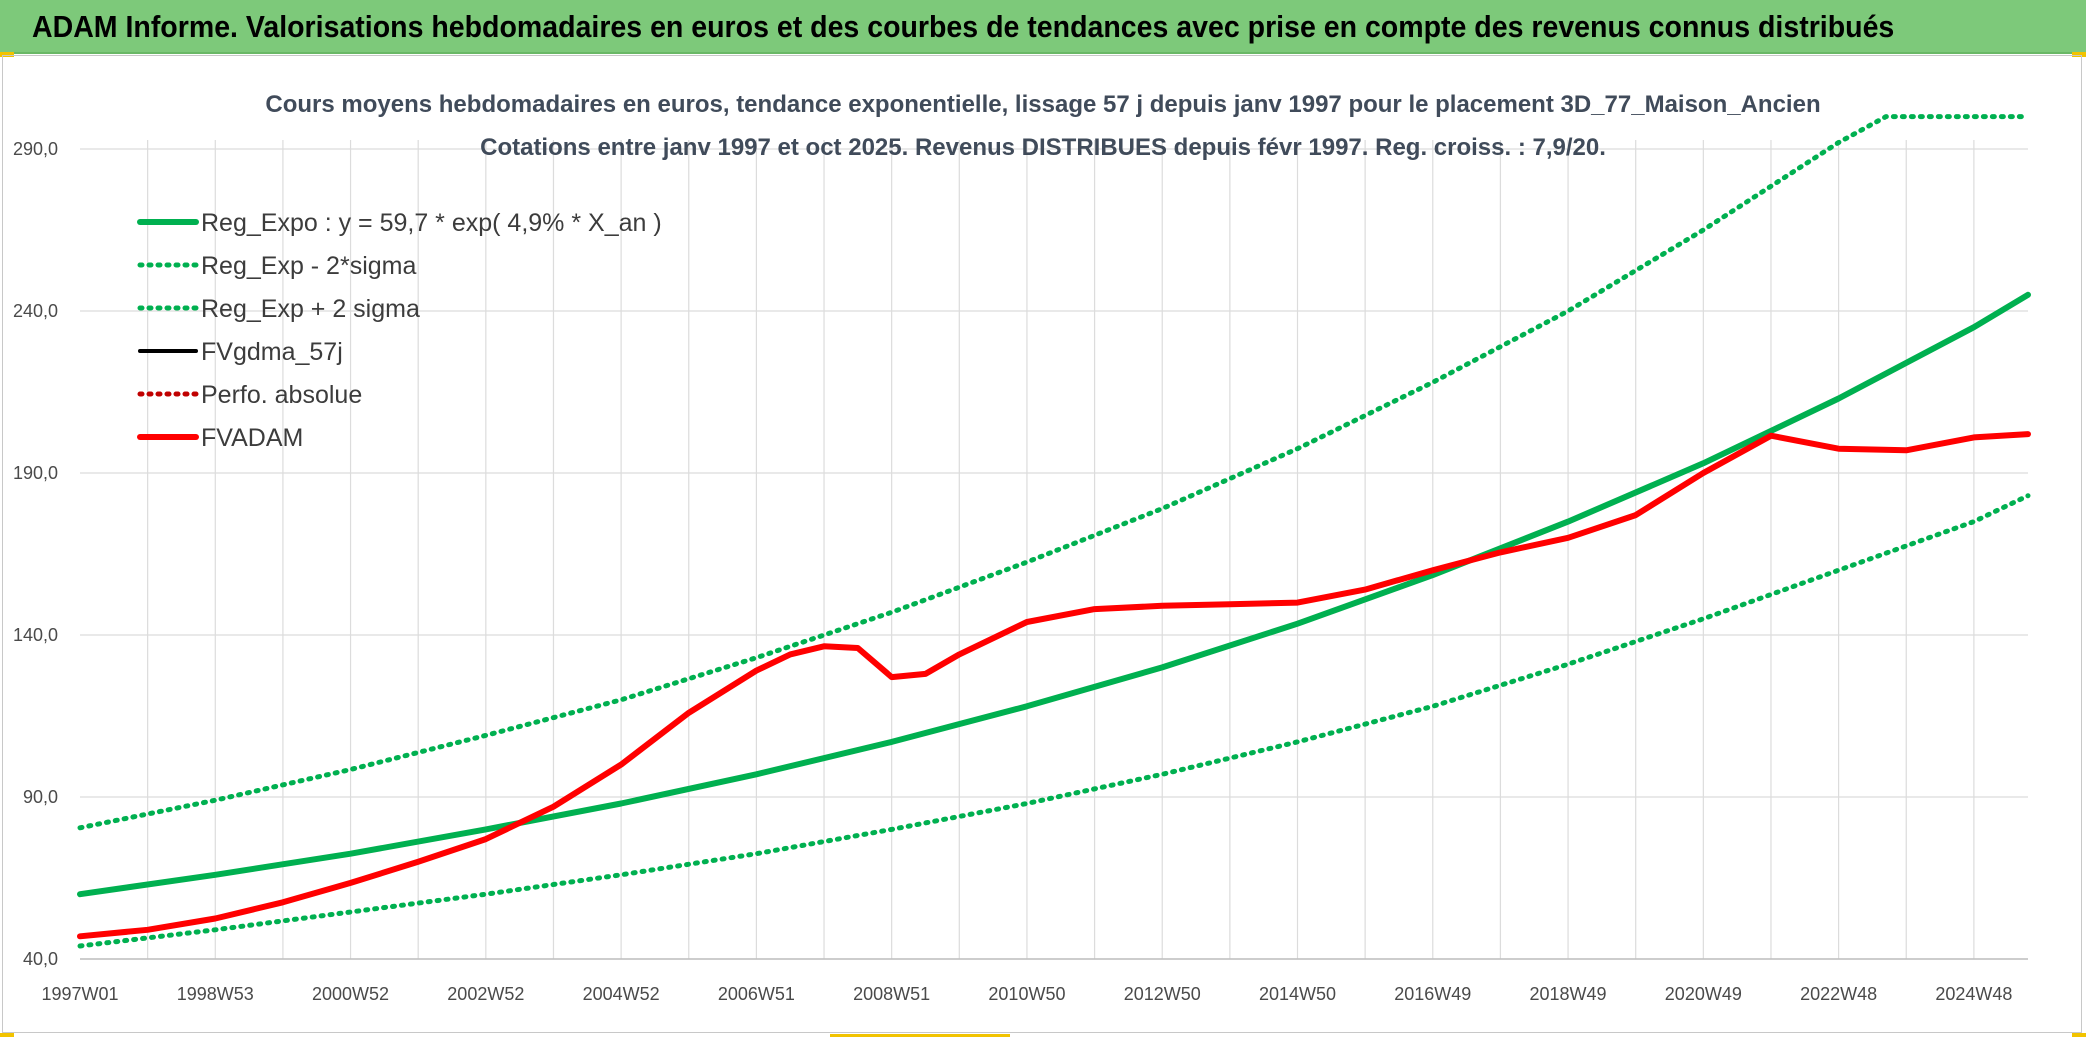 Image resolution: width=2086 pixels, height=1037 pixels. I want to click on legend-label: Reg_Exp + 2 sigma, so click(310, 309).